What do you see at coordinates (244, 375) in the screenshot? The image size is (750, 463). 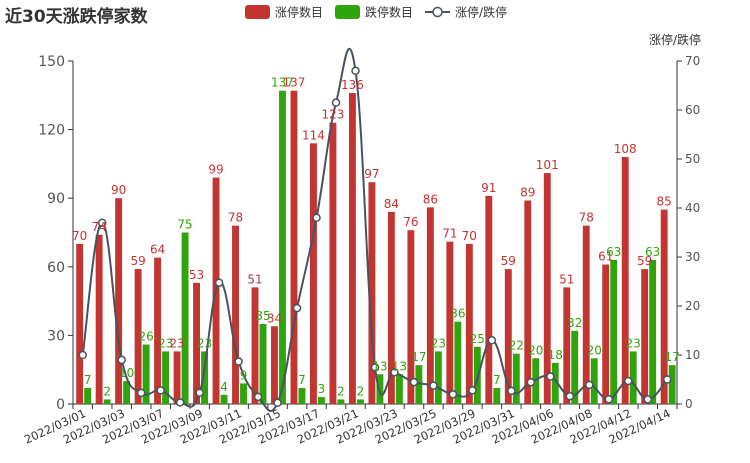 I see `bar-down-value-label: 9` at bounding box center [244, 375].